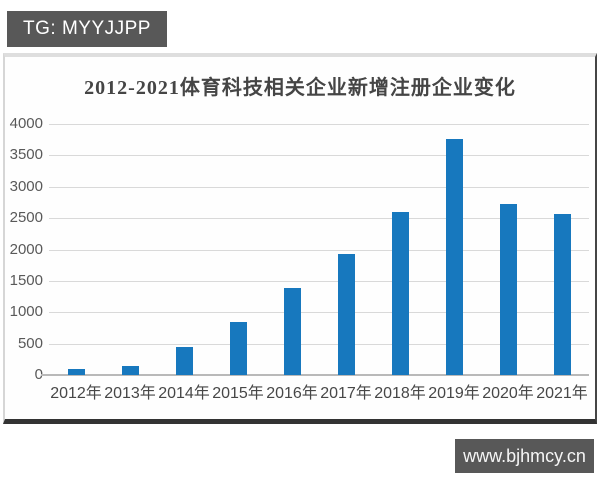 This screenshot has width=600, height=480. I want to click on chart-title: 2012-2021体育科技相关企业新增注册企业变化, so click(300, 88).